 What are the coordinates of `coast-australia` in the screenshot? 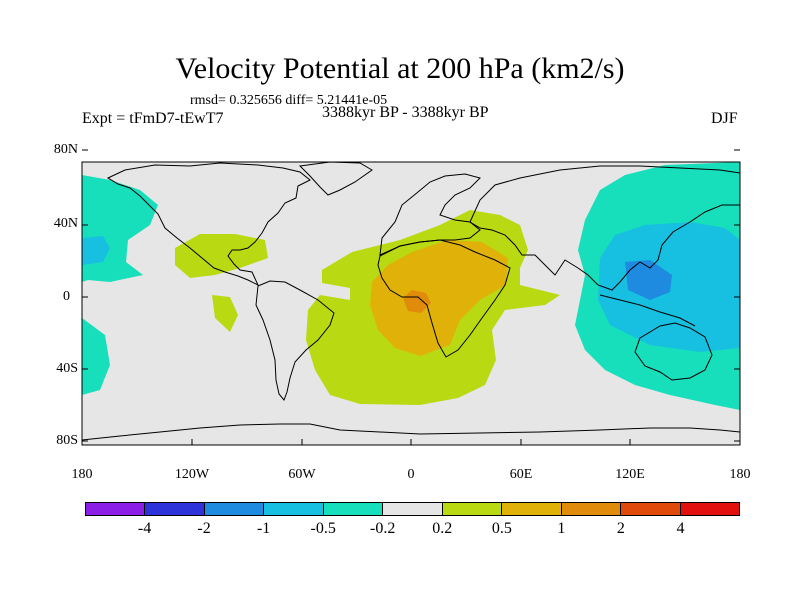 It's located at (673, 351).